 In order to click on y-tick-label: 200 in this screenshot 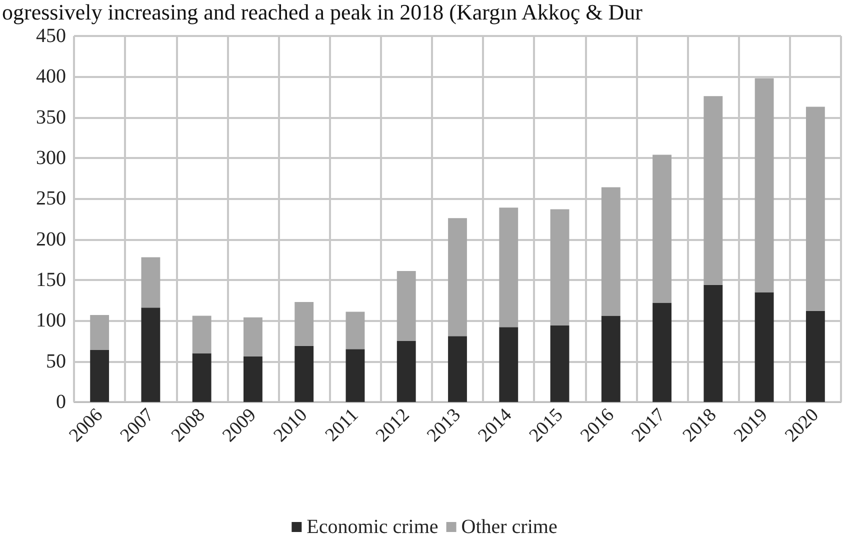, I will do `click(51, 239)`.